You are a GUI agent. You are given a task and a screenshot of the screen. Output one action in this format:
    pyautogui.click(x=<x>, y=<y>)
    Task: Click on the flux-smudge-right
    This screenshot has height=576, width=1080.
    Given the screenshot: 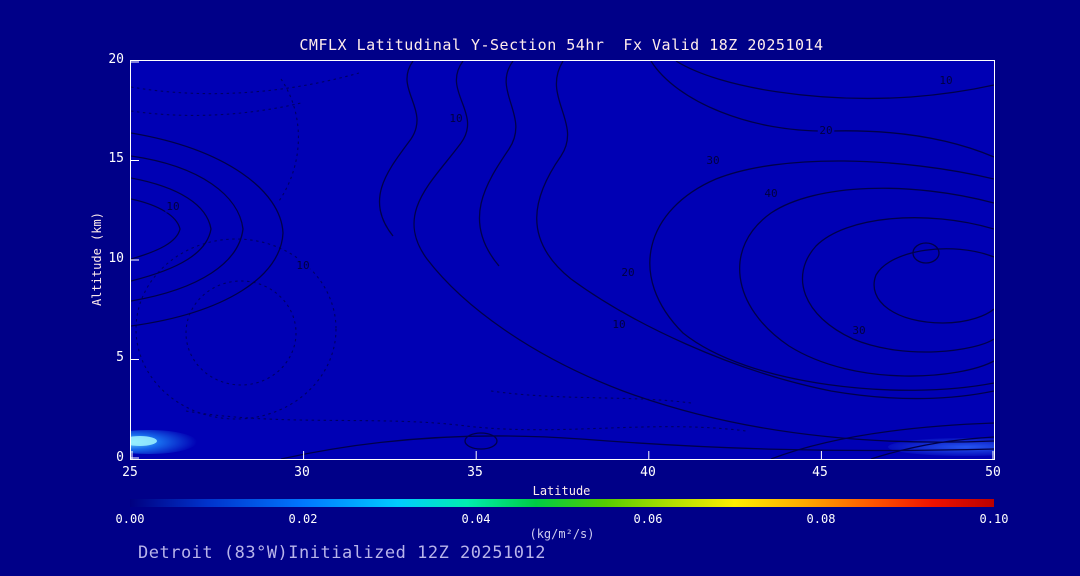 What is the action you would take?
    pyautogui.click(x=941, y=447)
    